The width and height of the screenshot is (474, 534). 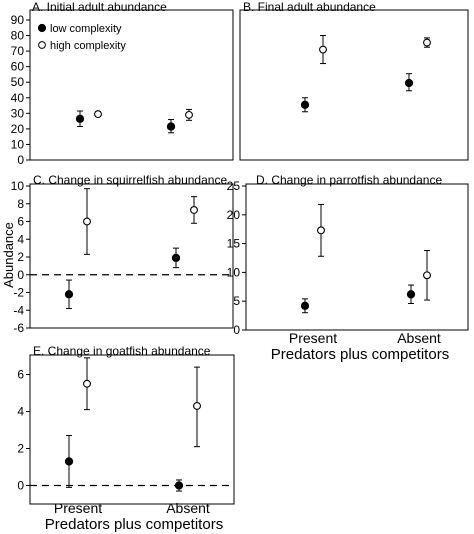 I want to click on panel-b-marks, so click(x=365, y=74).